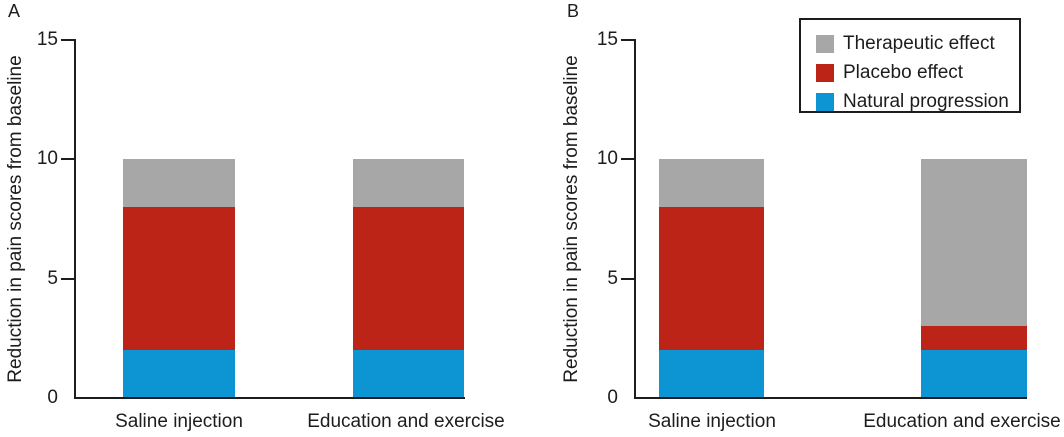  I want to click on y-axis-line-a, so click(75, 219).